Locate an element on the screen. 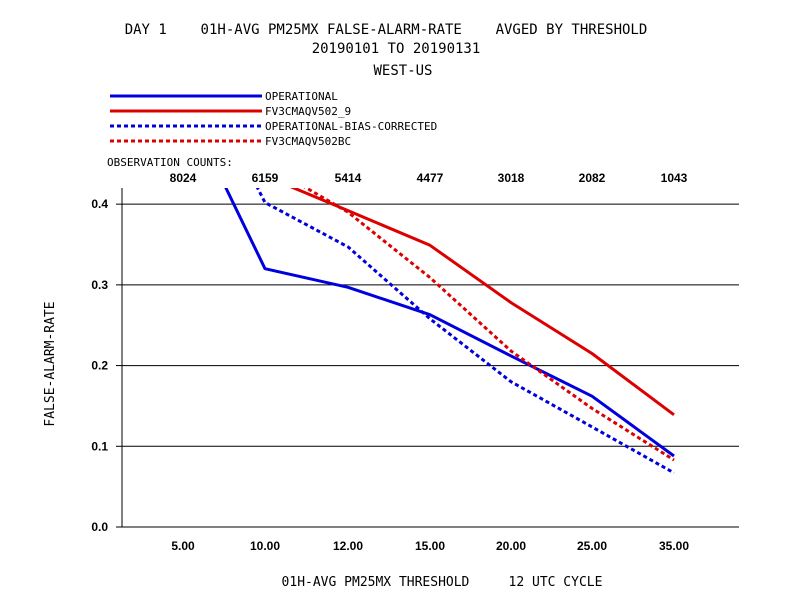 Image resolution: width=792 pixels, height=612 pixels. y-tick-label: 0.2 is located at coordinates (99, 366).